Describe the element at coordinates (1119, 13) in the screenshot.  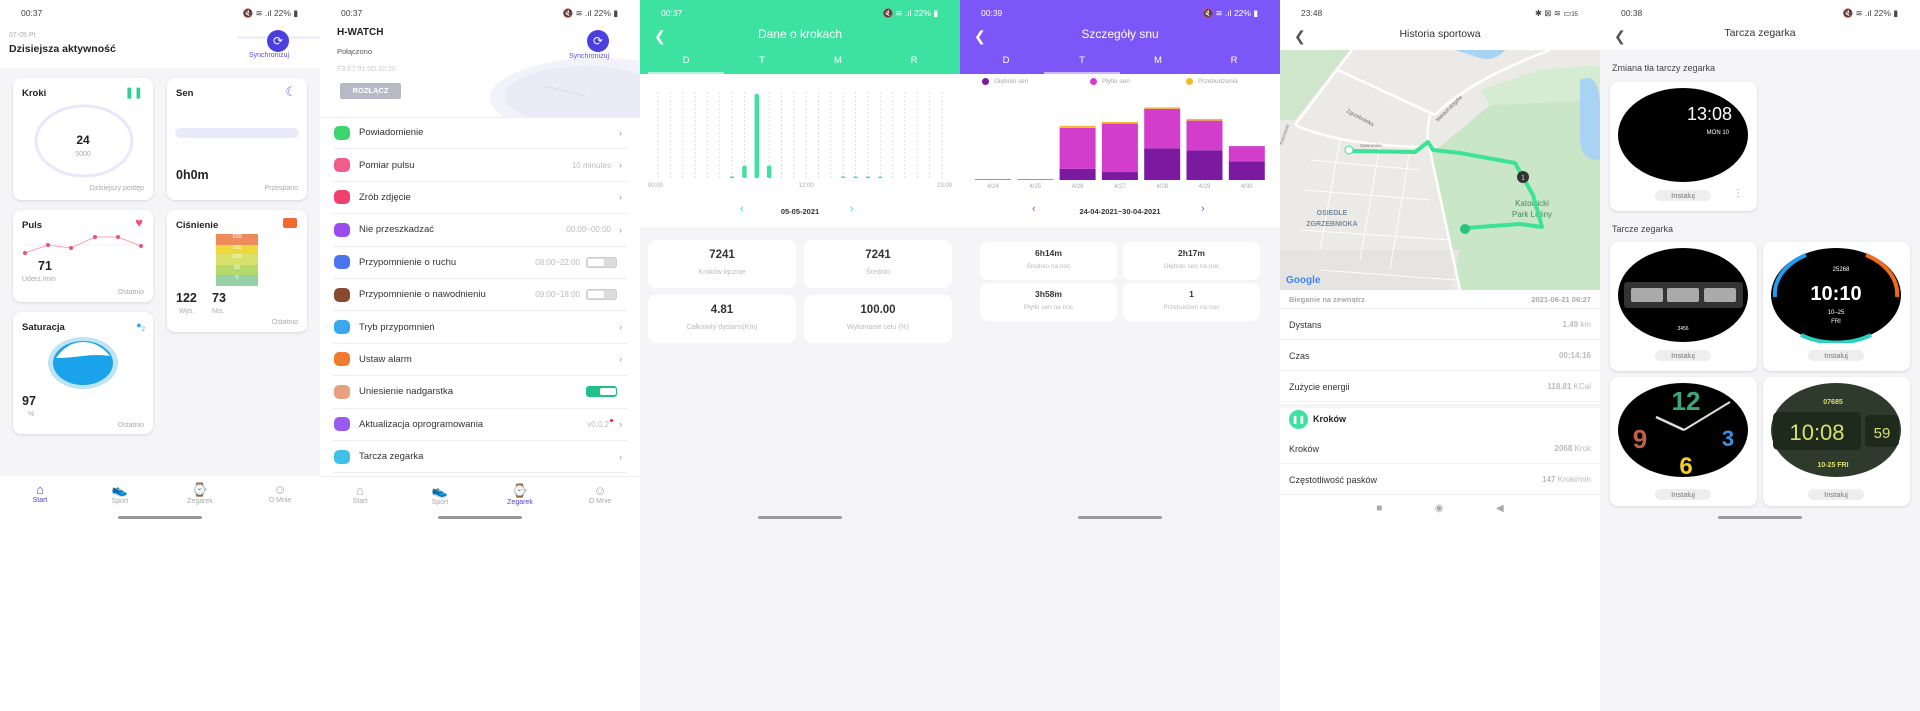
I see `status-bar: 00:39 🔇 ≋ .ıl 22% ▮` at that location.